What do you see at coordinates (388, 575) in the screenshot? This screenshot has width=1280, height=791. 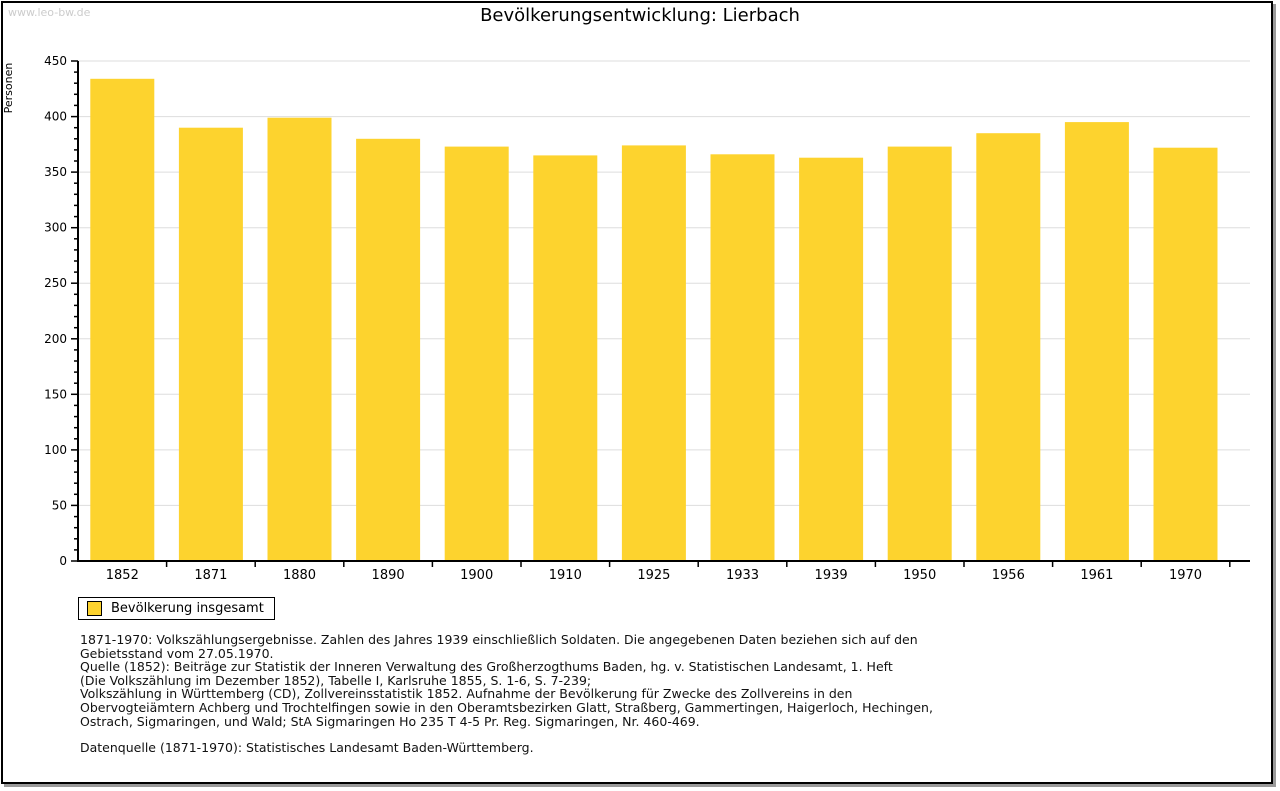 I see `x-tick-label: 1890` at bounding box center [388, 575].